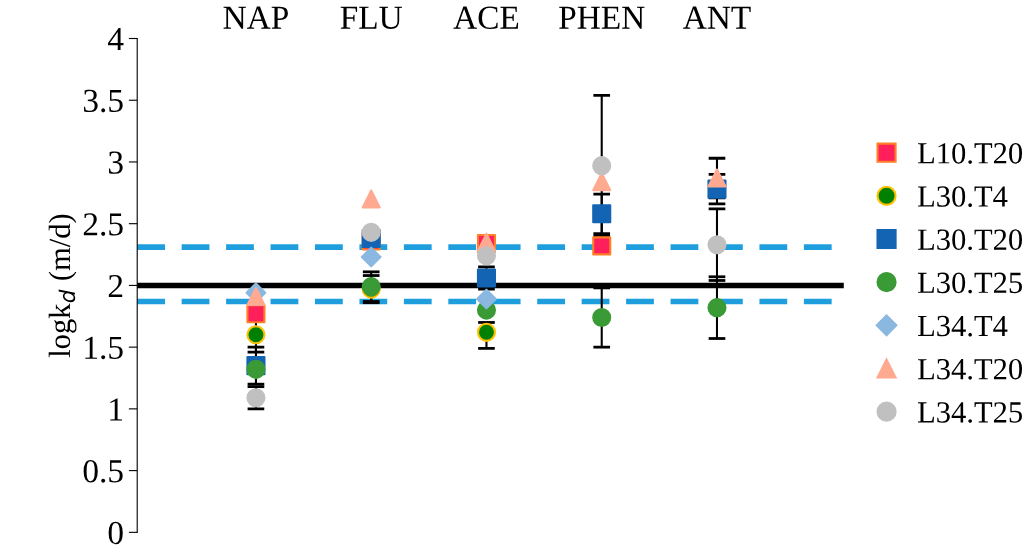 The height and width of the screenshot is (558, 1024). Describe the element at coordinates (962, 326) in the screenshot. I see `legend-label: L34.T4` at that location.